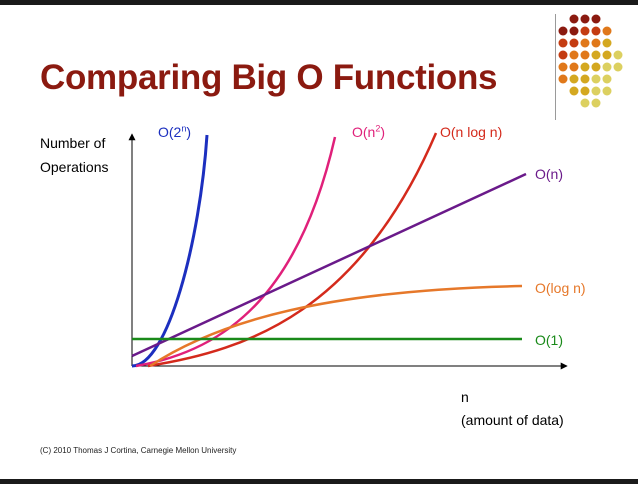 The image size is (638, 484). Describe the element at coordinates (383, 132) in the screenshot. I see `label-quadratic-close: )` at that location.